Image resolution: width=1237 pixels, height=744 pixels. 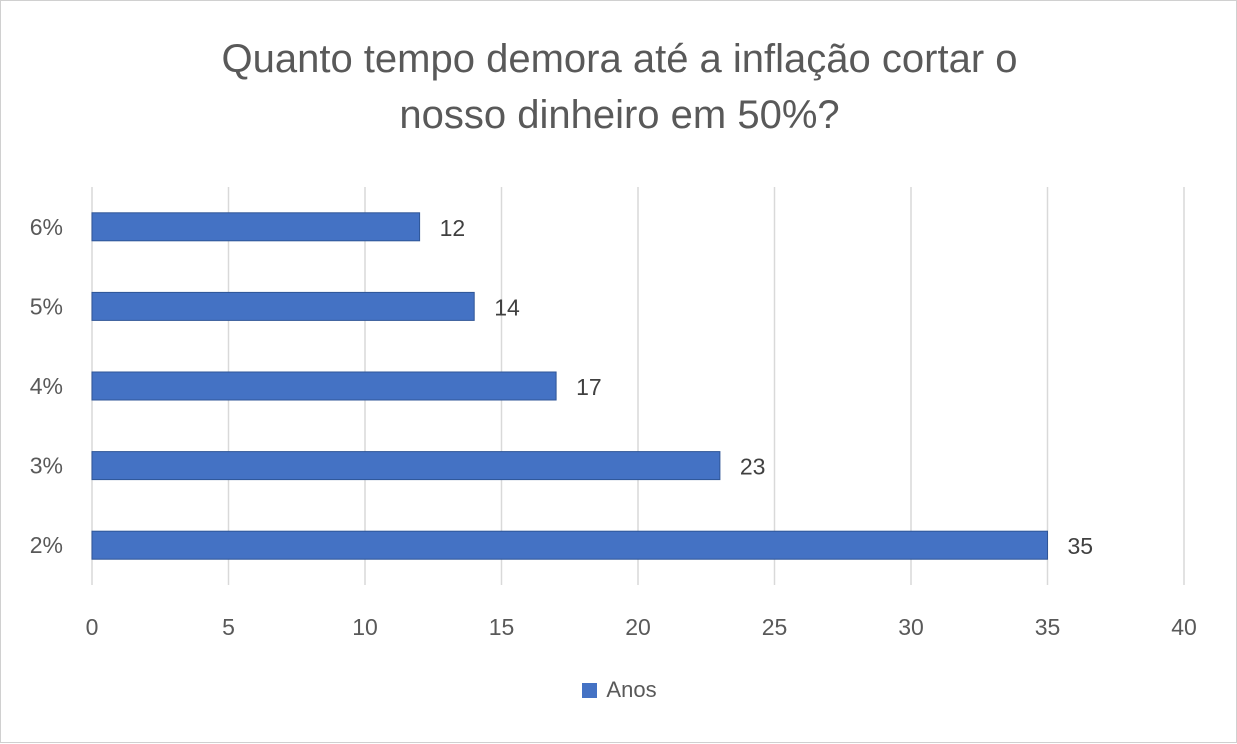 What do you see at coordinates (1048, 627) in the screenshot?
I see `x-tick-label-7: 35` at bounding box center [1048, 627].